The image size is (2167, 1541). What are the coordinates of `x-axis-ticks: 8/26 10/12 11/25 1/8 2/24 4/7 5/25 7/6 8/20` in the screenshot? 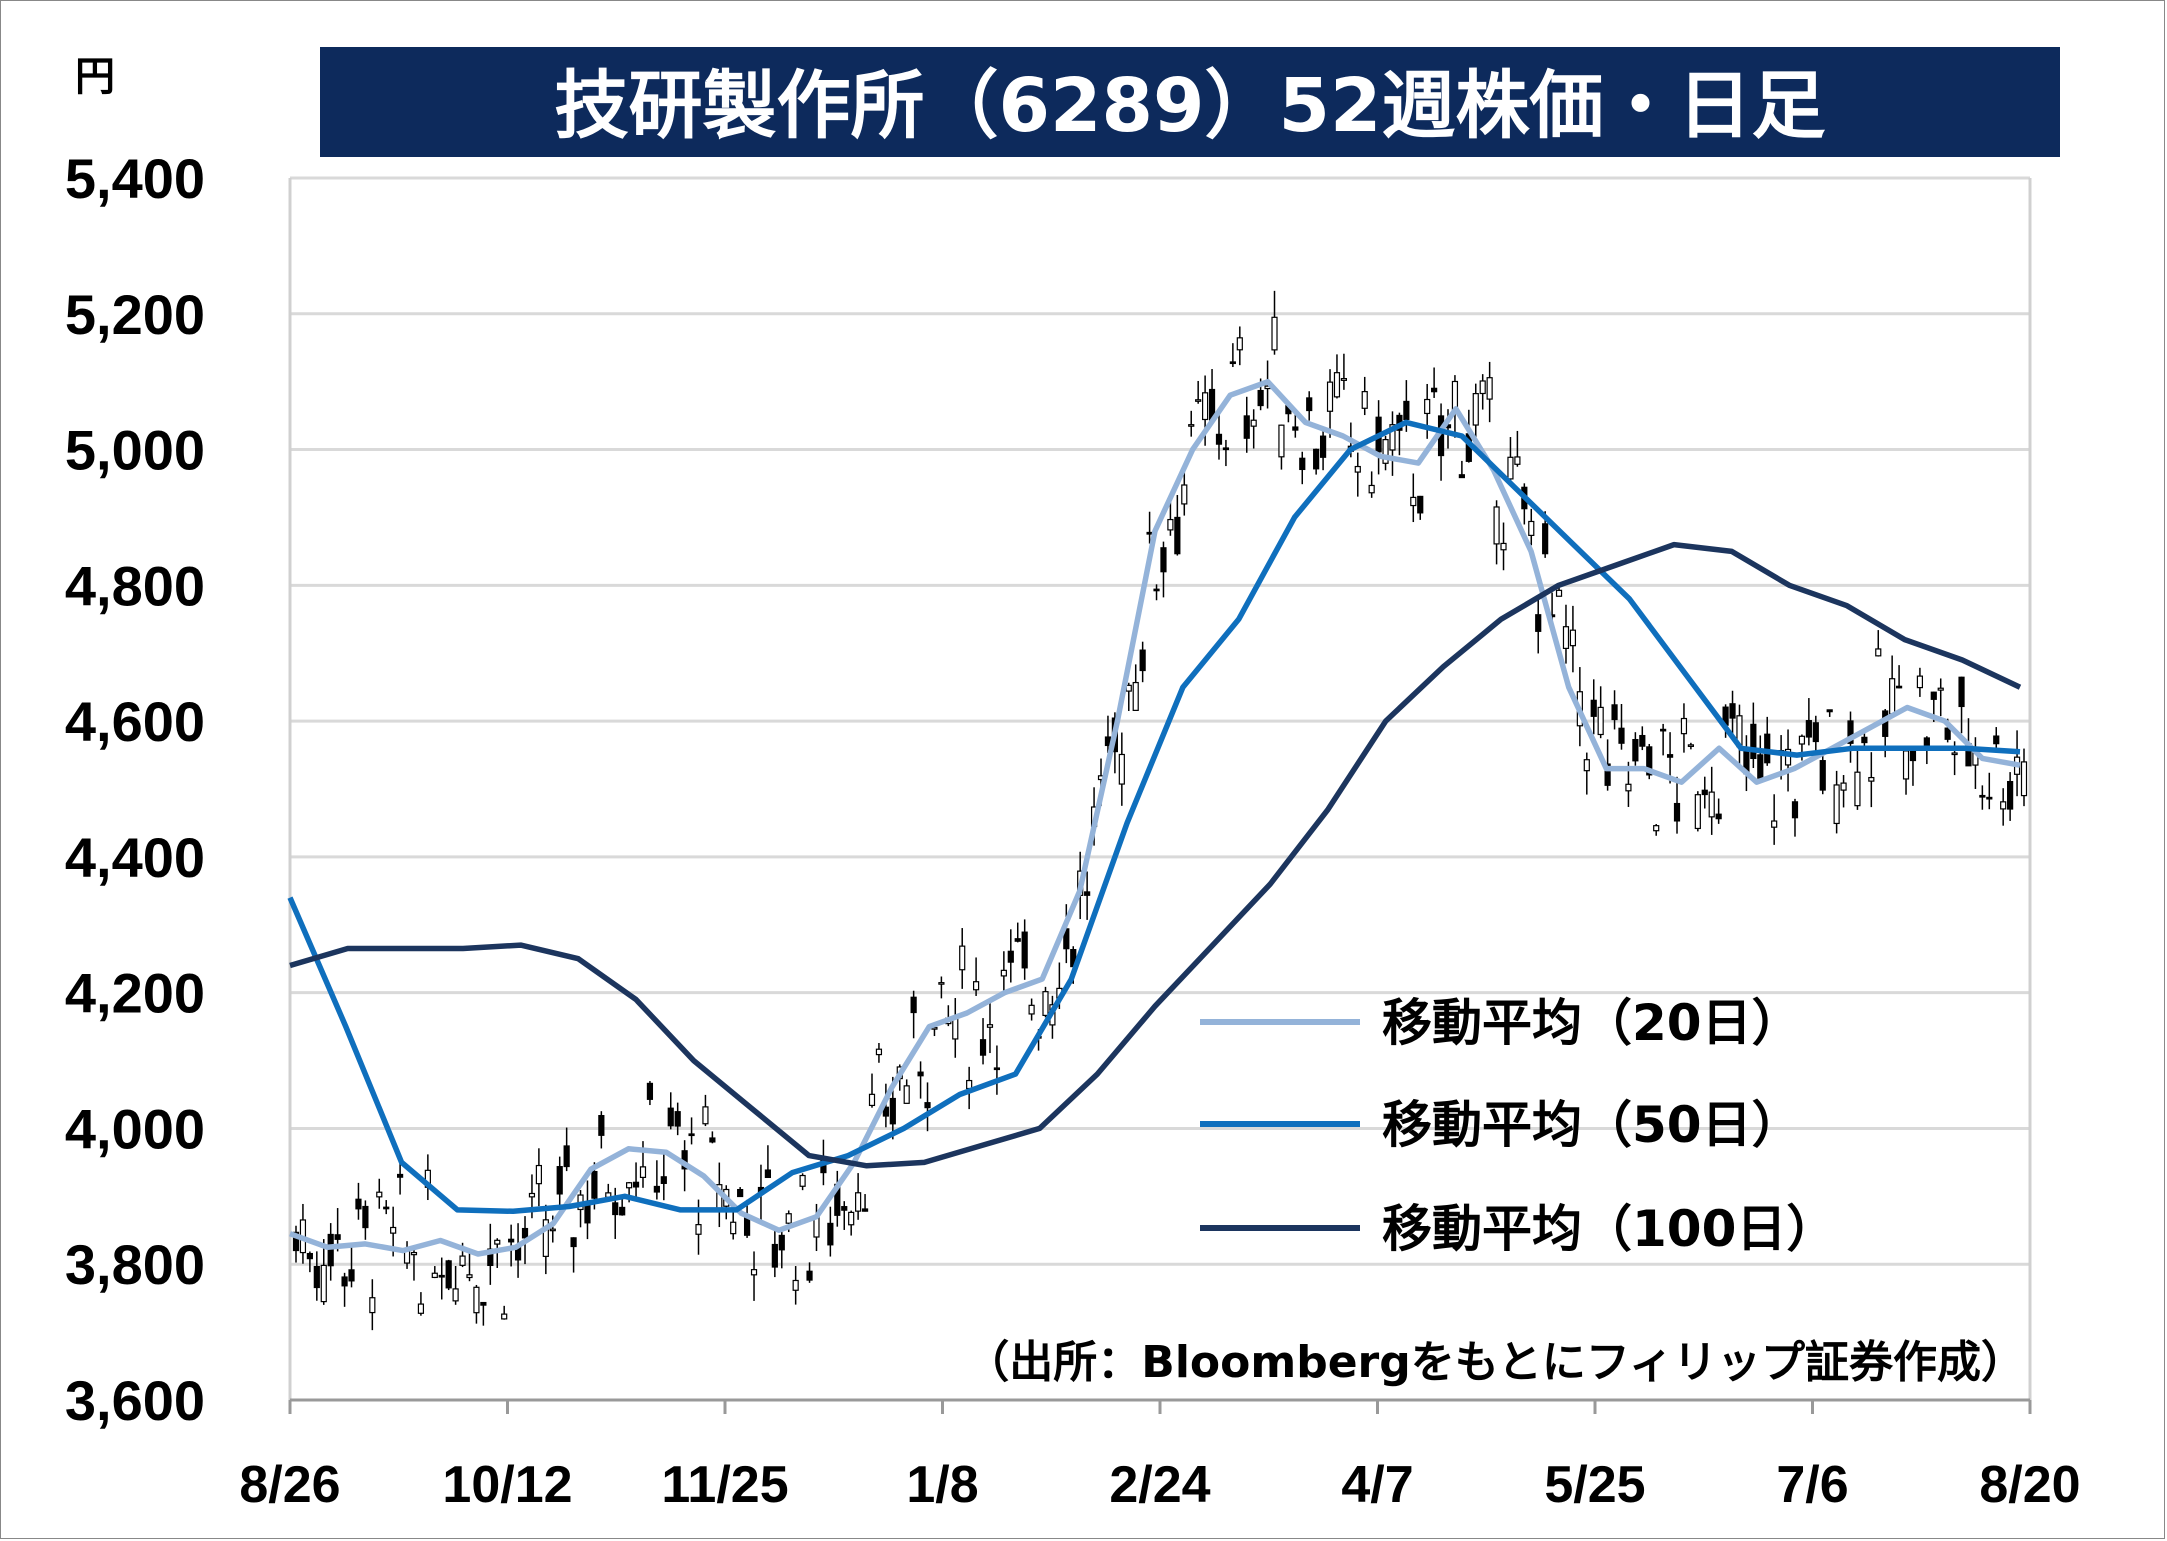 It's located at (1160, 1457).